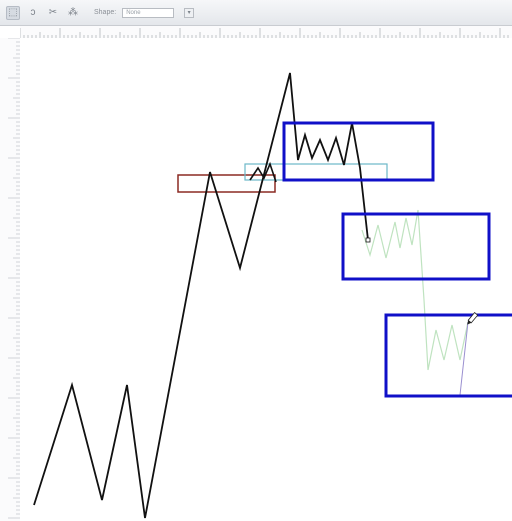 The width and height of the screenshot is (512, 521). What do you see at coordinates (33, 12) in the screenshot?
I see `lasso-tool-icon: ↄ` at bounding box center [33, 12].